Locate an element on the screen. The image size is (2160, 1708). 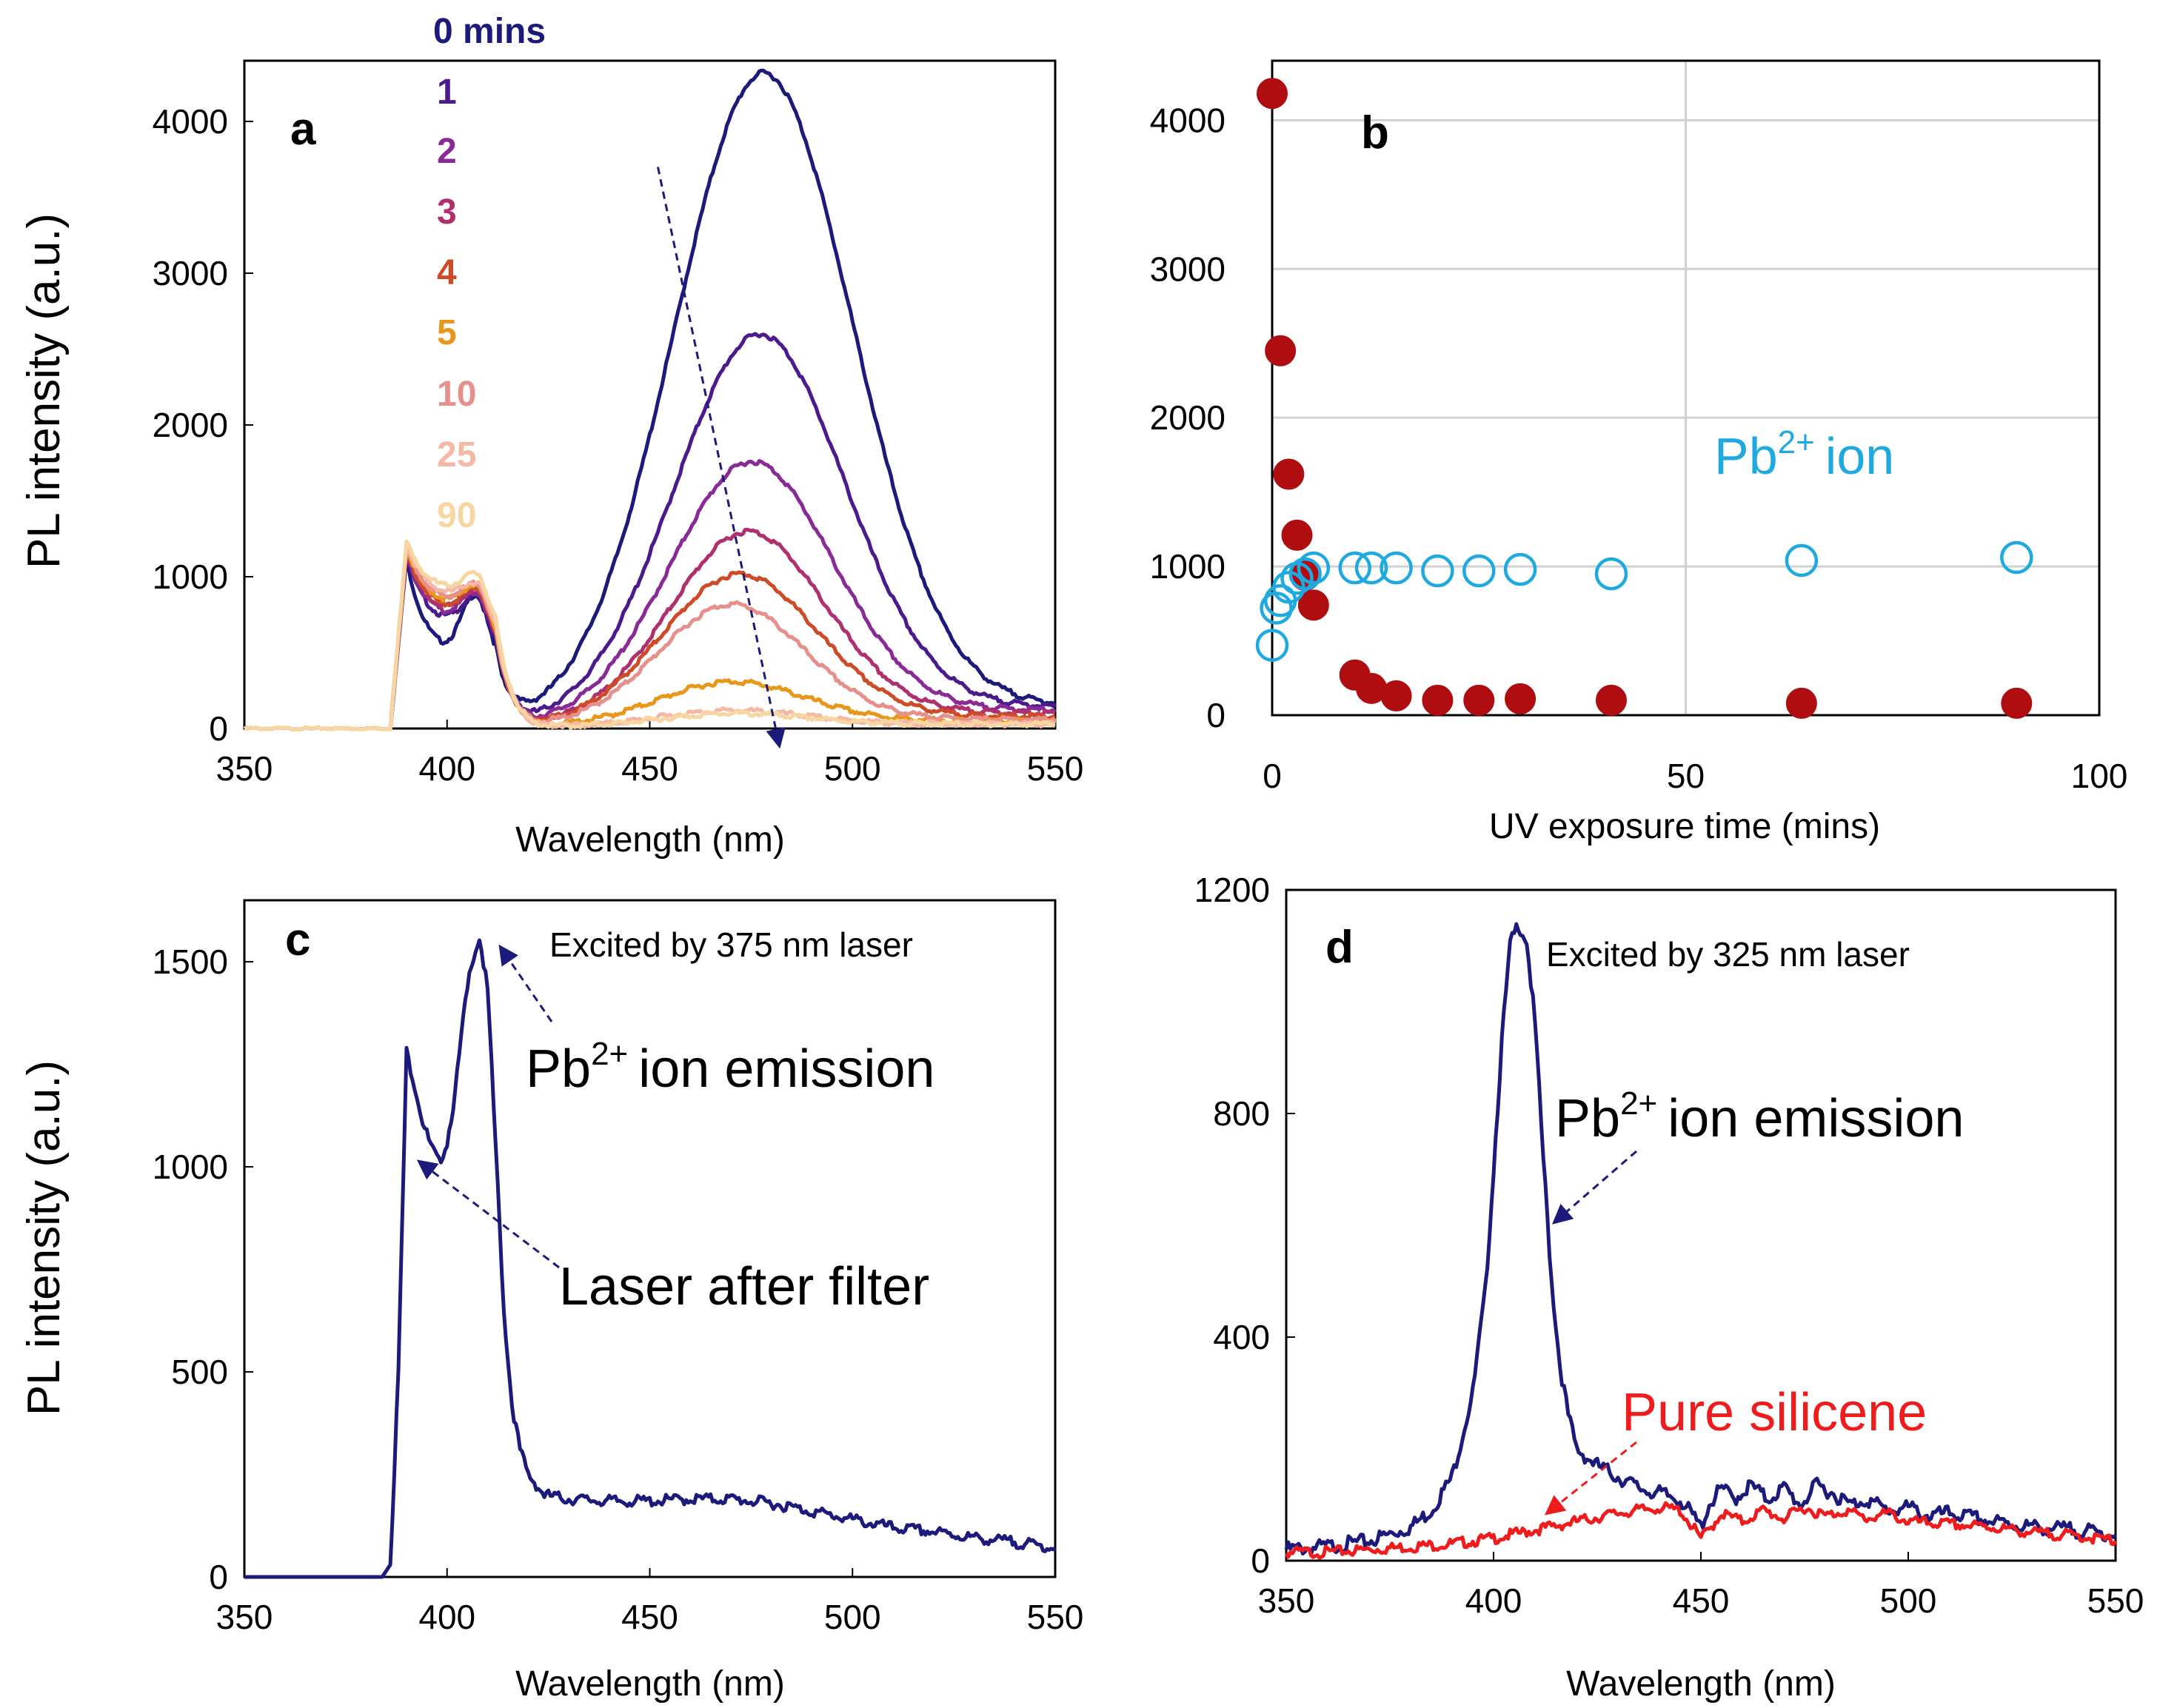
panel-b-ytick-label: 2000 is located at coordinates (1188, 417).